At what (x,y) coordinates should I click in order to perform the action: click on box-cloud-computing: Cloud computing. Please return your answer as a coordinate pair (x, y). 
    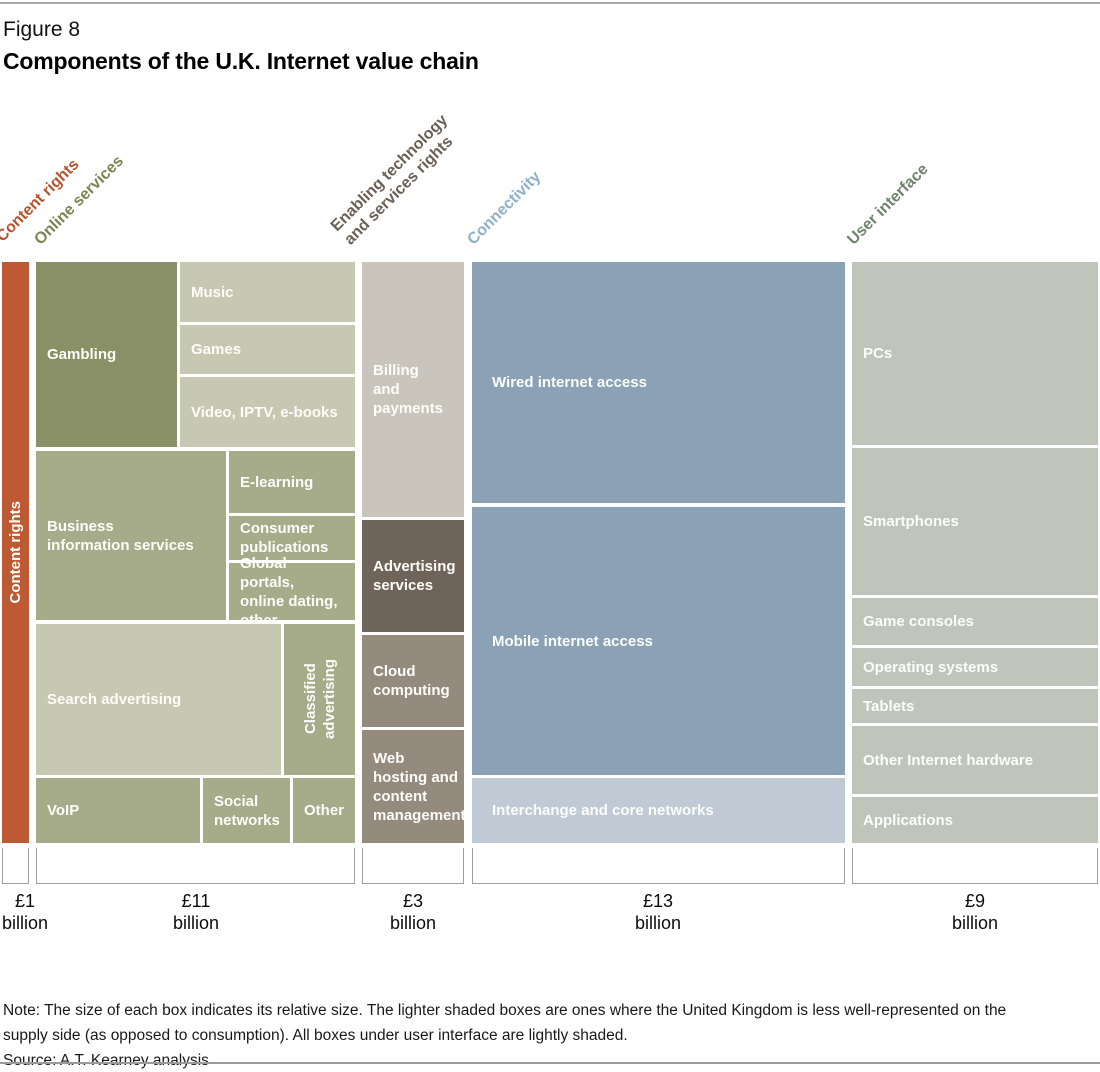
    Looking at the image, I should click on (413, 681).